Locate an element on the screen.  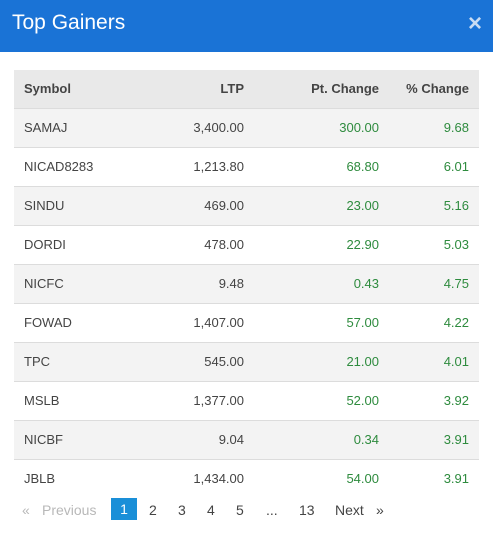
page-button-2: 2 is located at coordinates (153, 510).